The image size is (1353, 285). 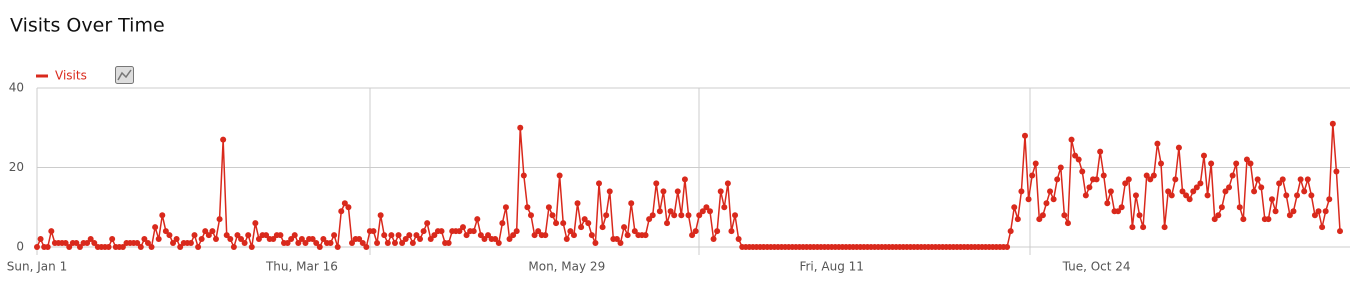 What do you see at coordinates (71, 76) in the screenshot?
I see `legend-label: Visits` at bounding box center [71, 76].